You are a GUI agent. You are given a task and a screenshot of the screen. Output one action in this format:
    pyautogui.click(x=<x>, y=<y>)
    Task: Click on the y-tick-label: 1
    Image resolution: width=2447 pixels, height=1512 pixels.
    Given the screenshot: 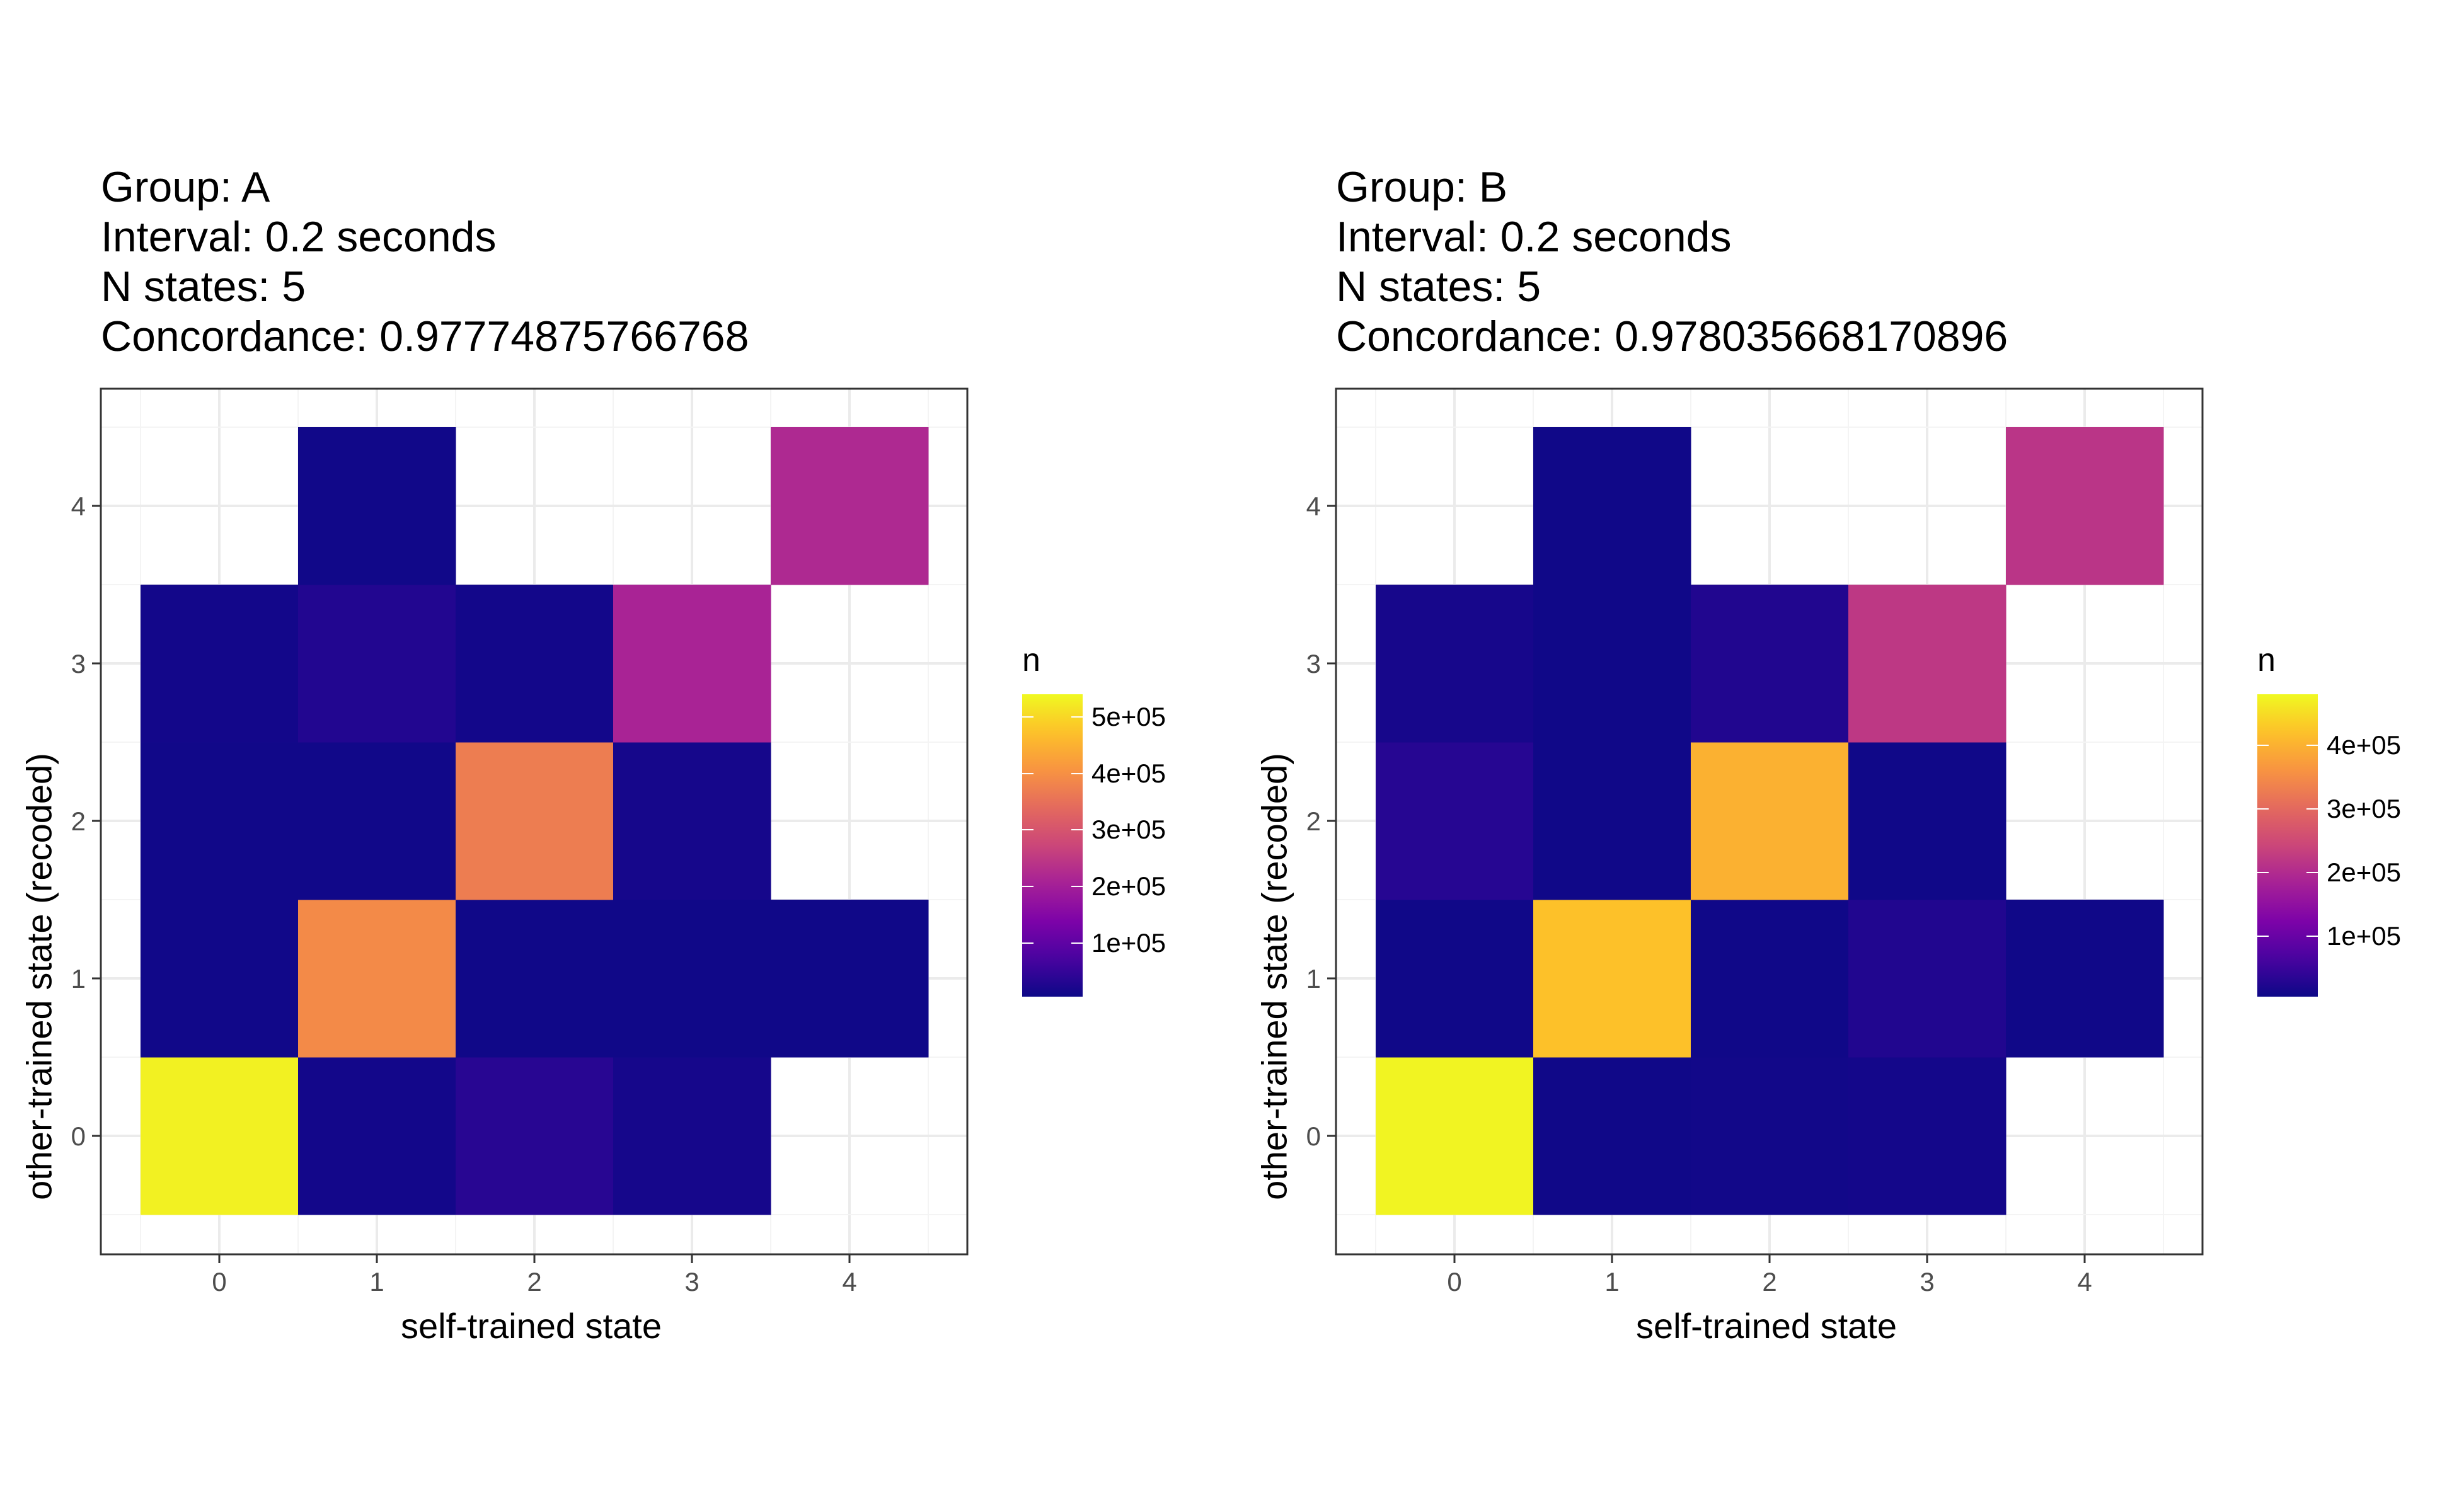 What is the action you would take?
    pyautogui.click(x=78, y=979)
    